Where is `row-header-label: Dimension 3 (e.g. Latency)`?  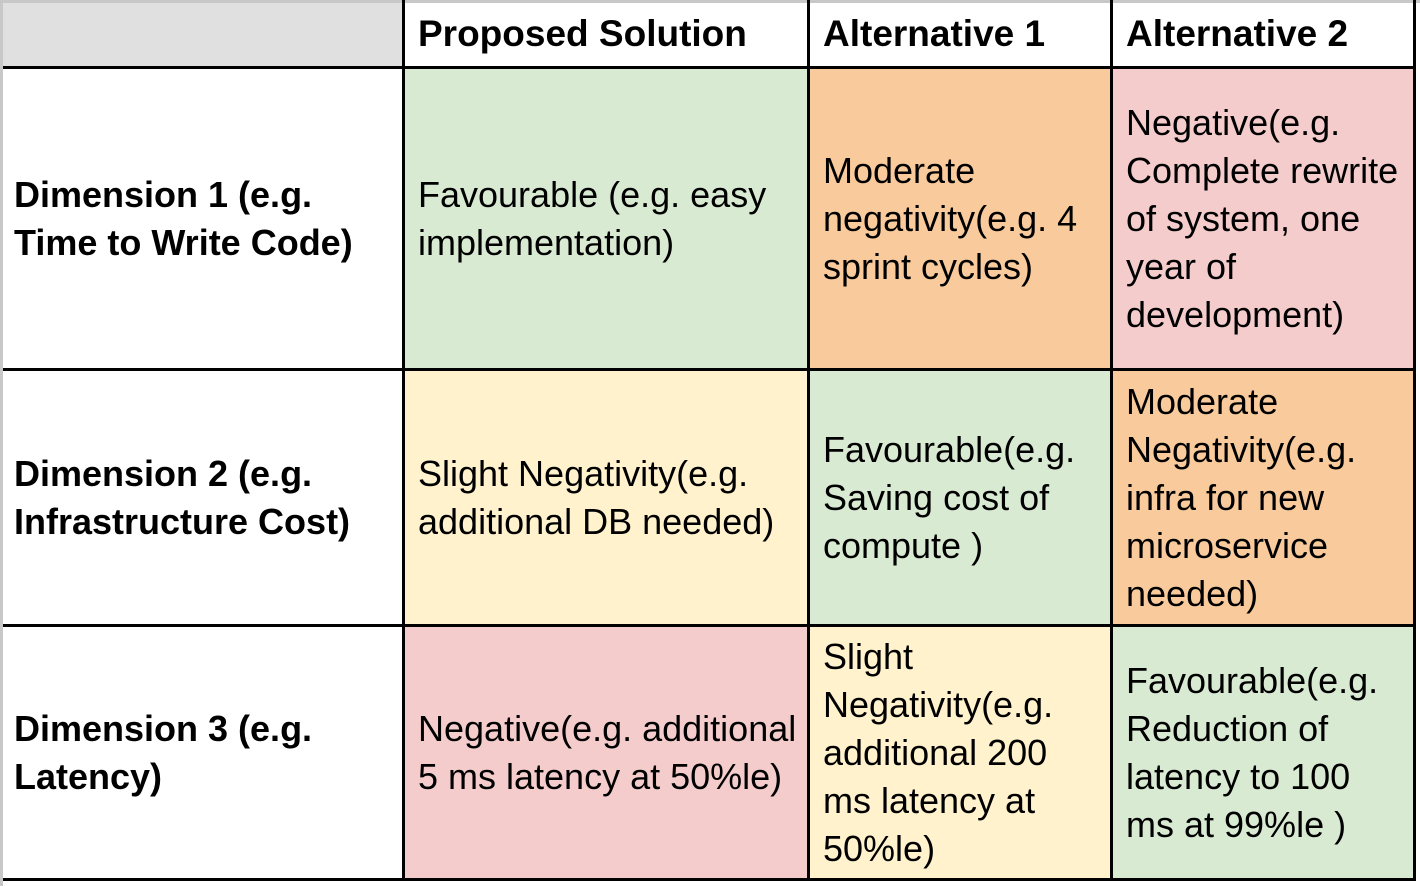
row-header-label: Dimension 3 (e.g. Latency) is located at coordinates (163, 752).